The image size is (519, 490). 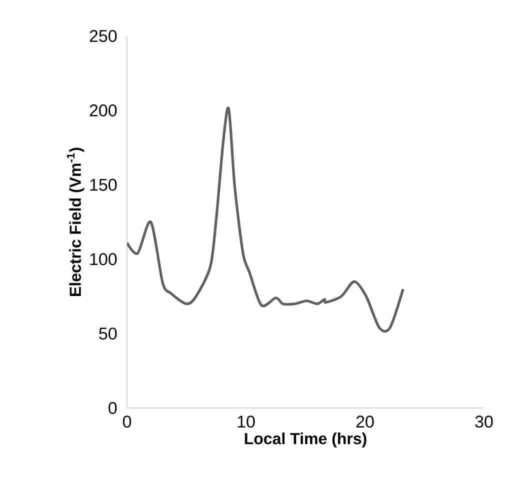 I want to click on y-tick-label: 200, so click(x=103, y=110).